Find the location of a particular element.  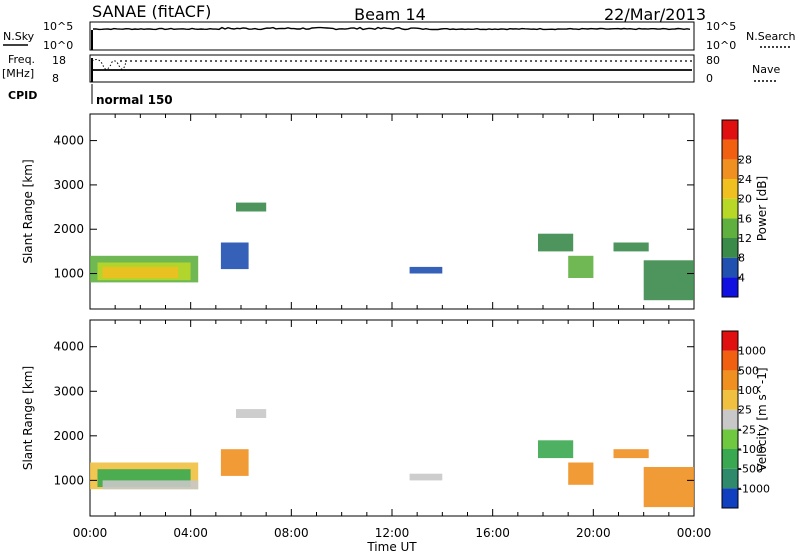

velocity-ytick-label: 4000 is located at coordinates (68, 347).